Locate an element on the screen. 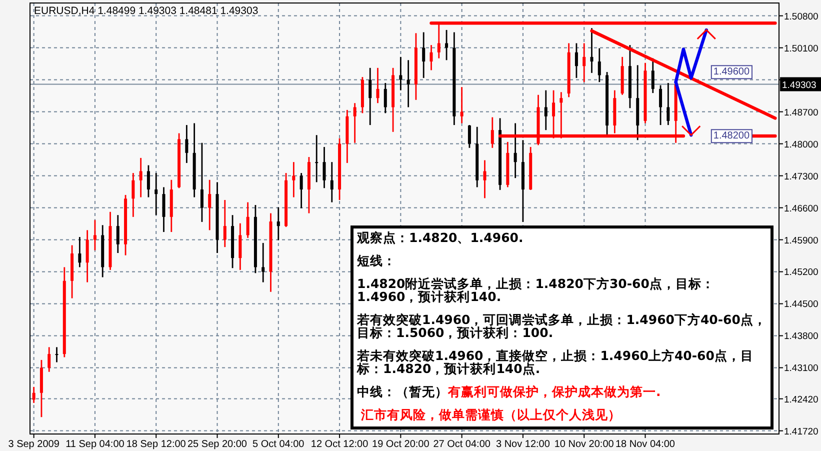 The height and width of the screenshot is (451, 821). y-tick-label: 1.48000 is located at coordinates (801, 144).